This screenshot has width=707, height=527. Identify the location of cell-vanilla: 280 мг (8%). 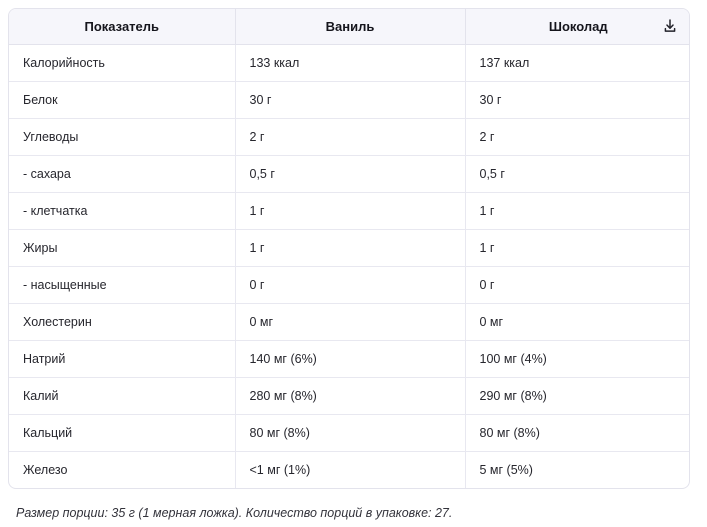
(350, 396).